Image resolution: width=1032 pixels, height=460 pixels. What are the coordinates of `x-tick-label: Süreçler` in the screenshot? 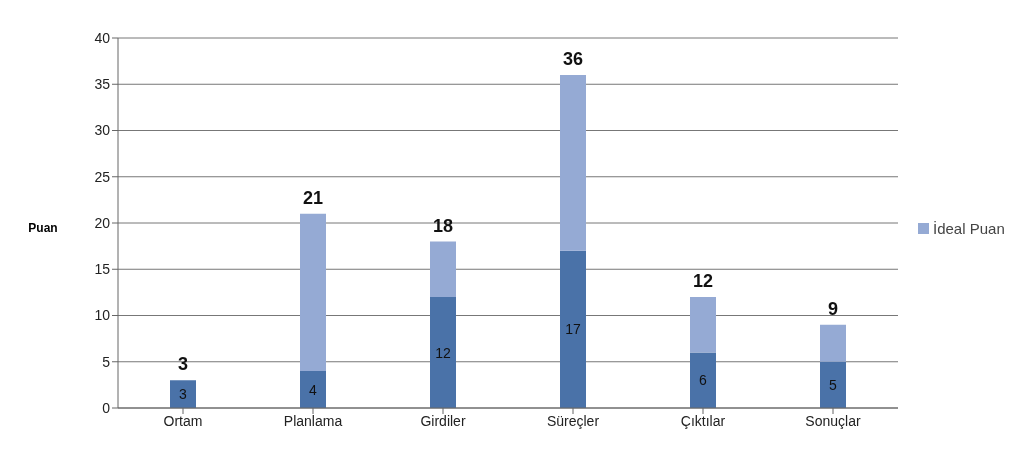 It's located at (573, 420).